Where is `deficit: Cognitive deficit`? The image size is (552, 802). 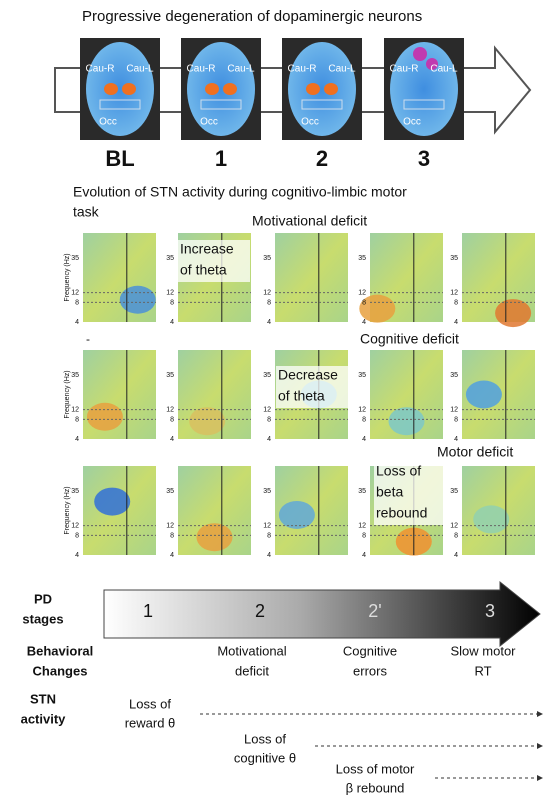 deficit: Cognitive deficit is located at coordinates (409, 339).